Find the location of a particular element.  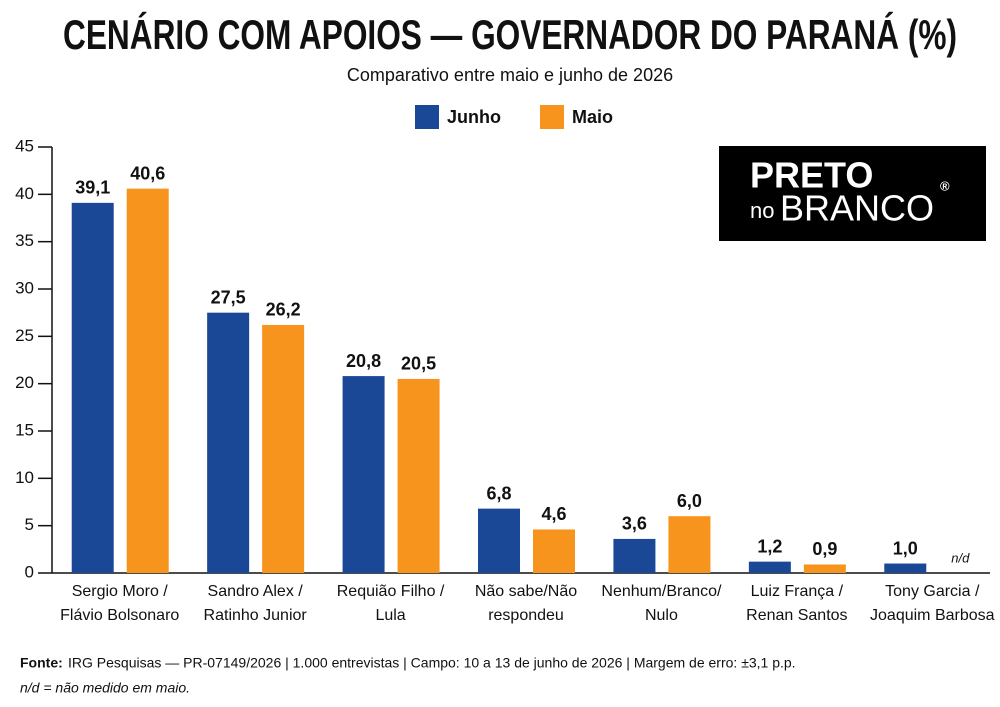

value-label: 4,6 is located at coordinates (553, 514).